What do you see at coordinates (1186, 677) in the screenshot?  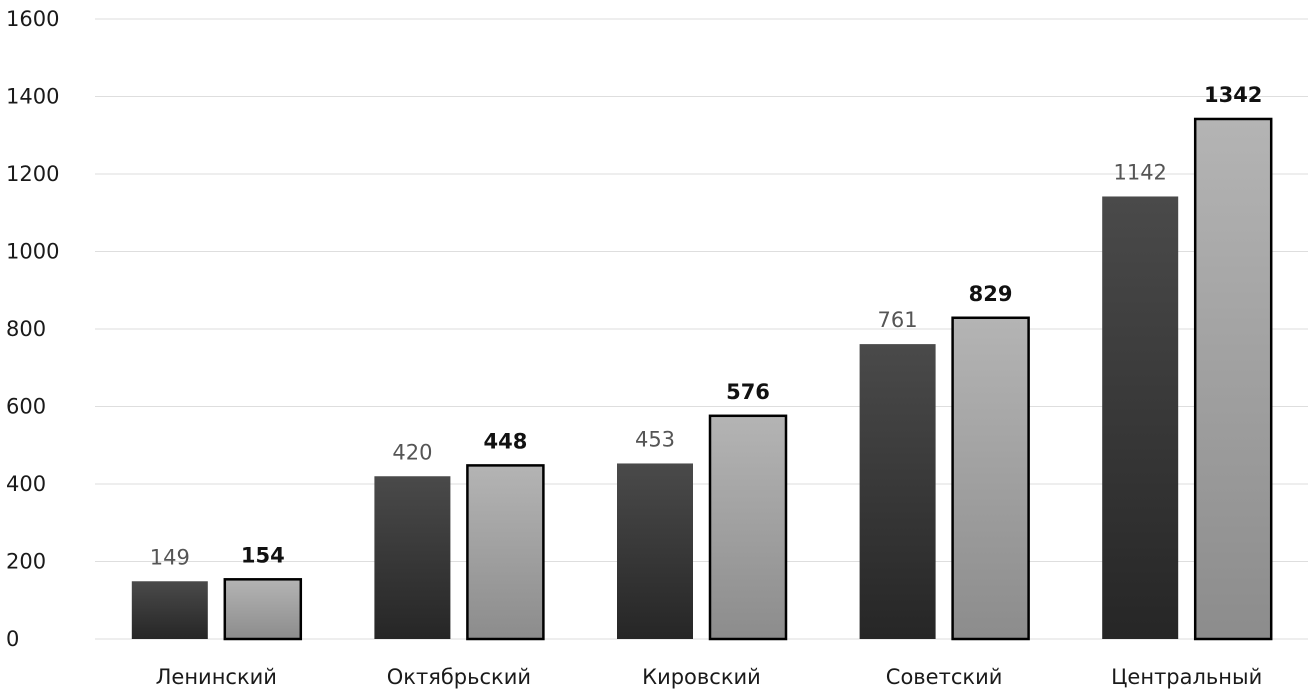 I see `category-label: Центральный` at bounding box center [1186, 677].